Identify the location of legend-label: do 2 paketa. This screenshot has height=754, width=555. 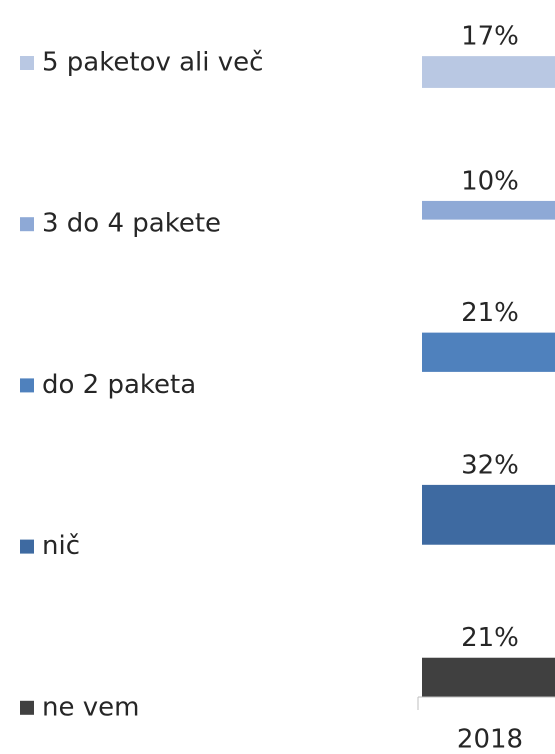
(119, 385).